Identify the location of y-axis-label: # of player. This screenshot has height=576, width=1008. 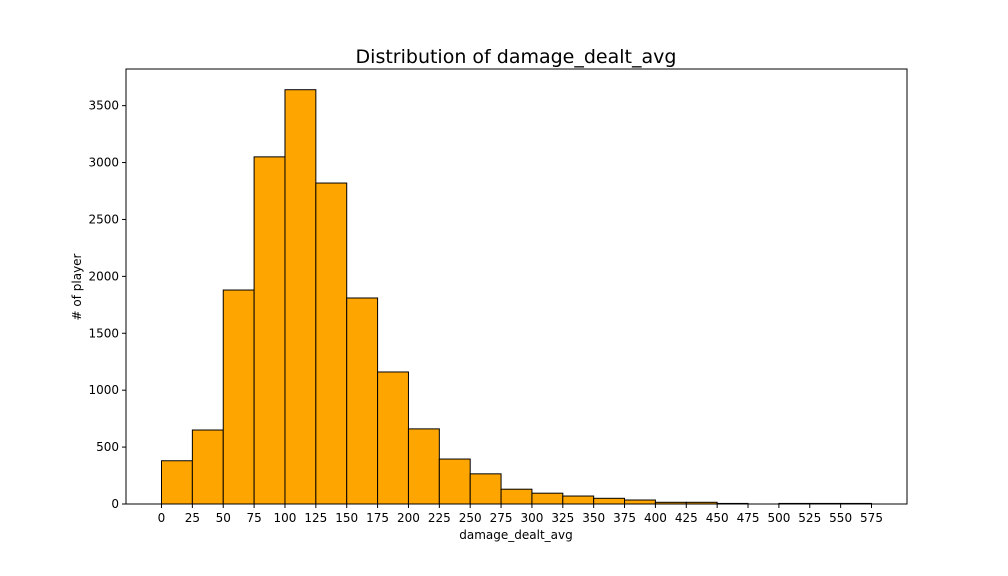
(77, 286).